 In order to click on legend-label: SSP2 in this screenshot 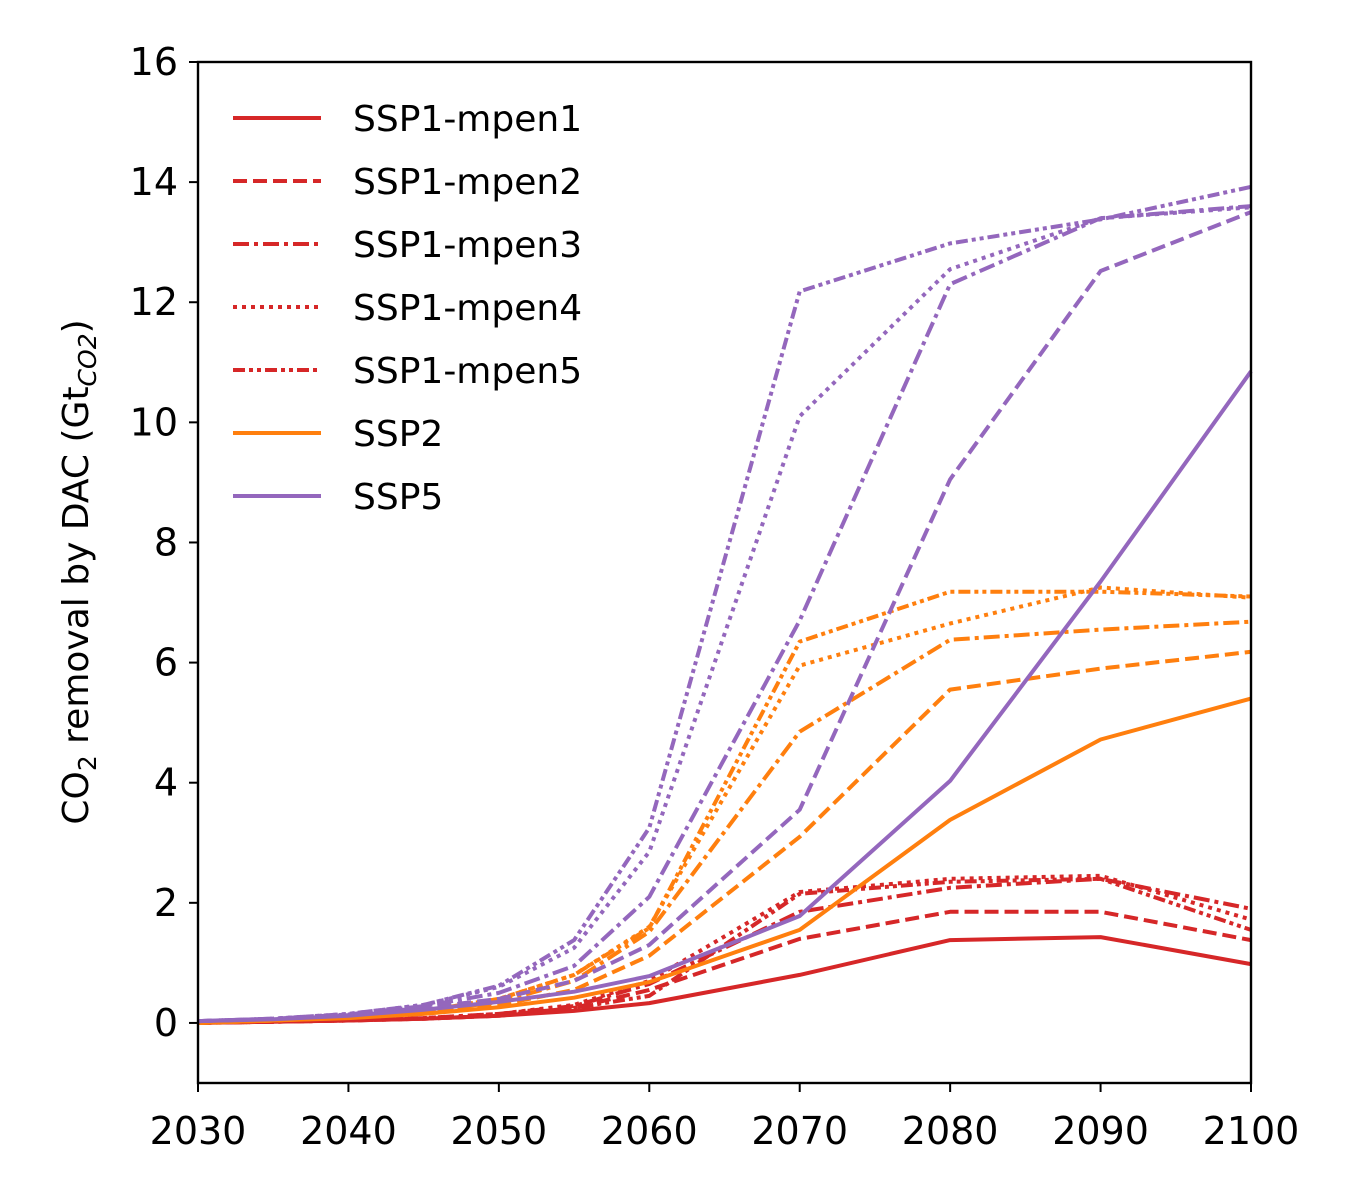, I will do `click(398, 434)`.